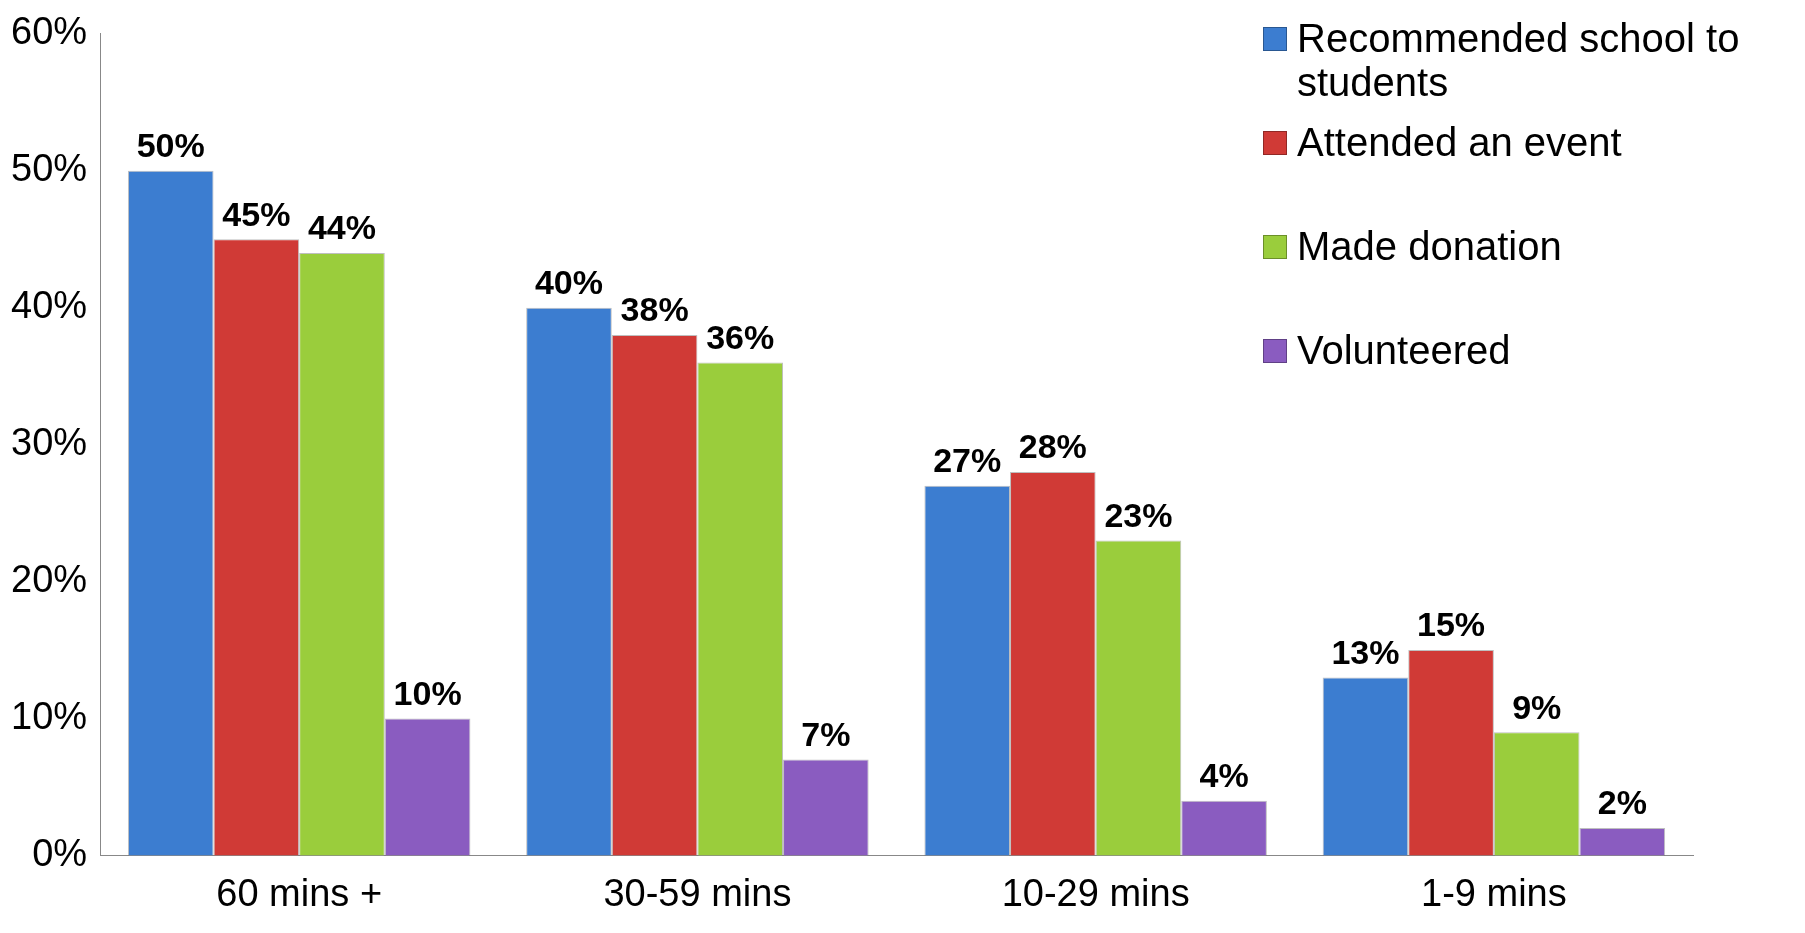 Image resolution: width=1805 pixels, height=933 pixels. What do you see at coordinates (1519, 60) in the screenshot?
I see `legend-label: Recommended school to students` at bounding box center [1519, 60].